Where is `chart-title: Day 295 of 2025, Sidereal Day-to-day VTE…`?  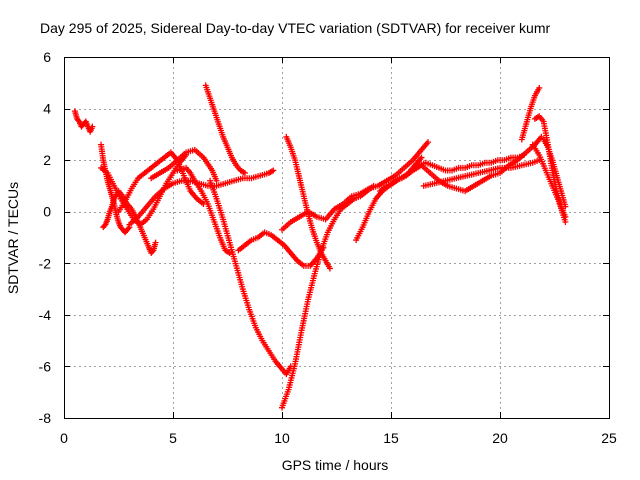
chart-title: Day 295 of 2025, Sidereal Day-to-day VTE… is located at coordinates (295, 28).